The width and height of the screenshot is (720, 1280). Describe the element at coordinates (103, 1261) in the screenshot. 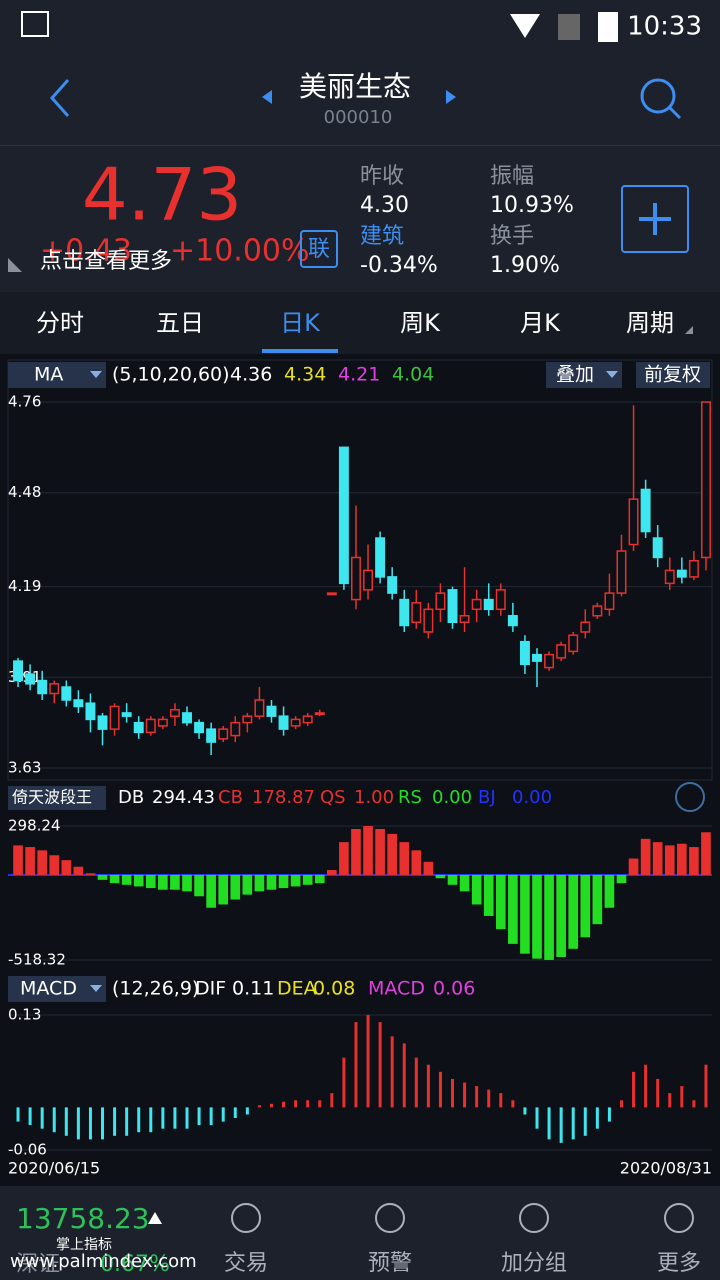

I see `watermark: www.palmindex.com` at that location.